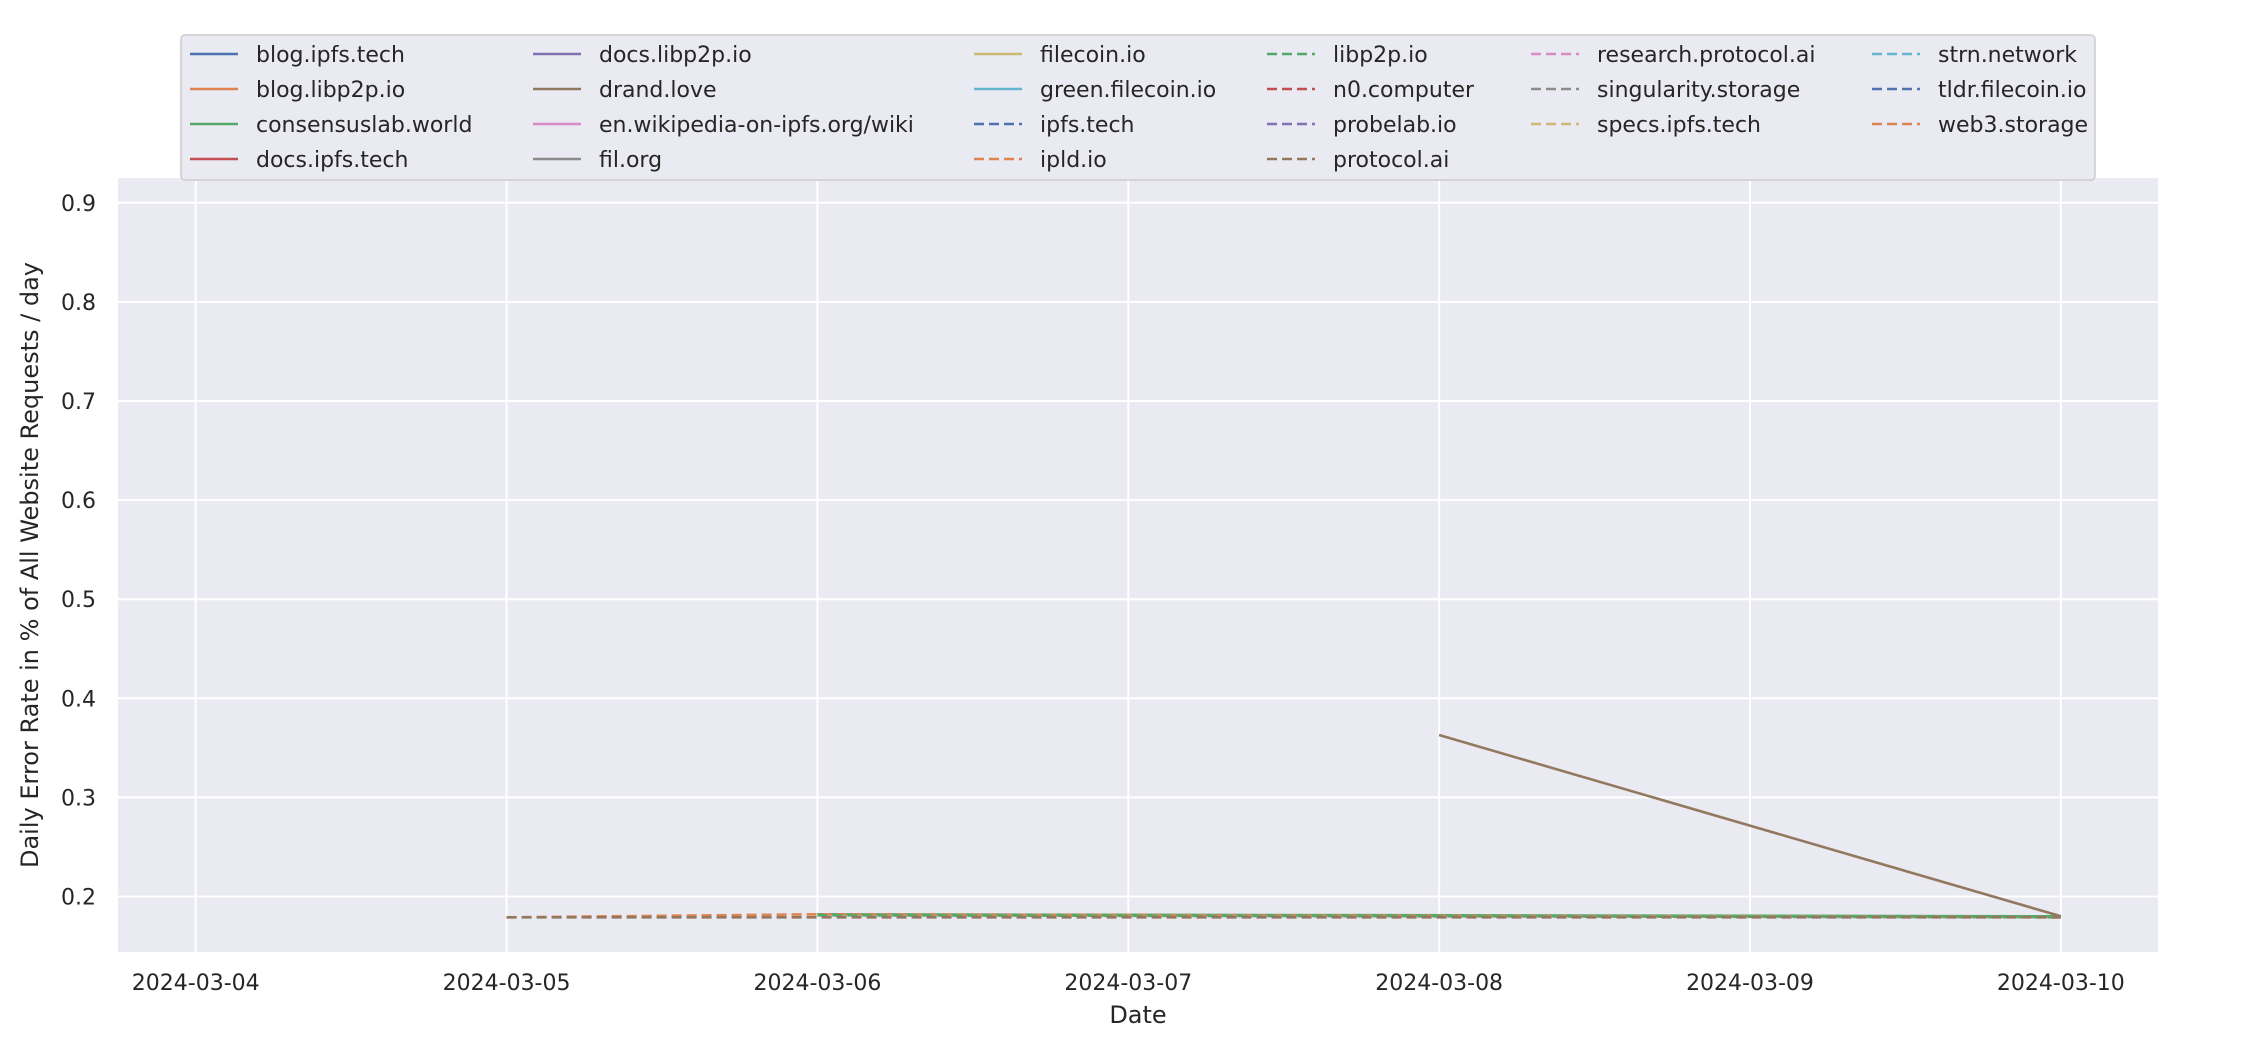  I want to click on legend-label: web3.storage, so click(2013, 125).